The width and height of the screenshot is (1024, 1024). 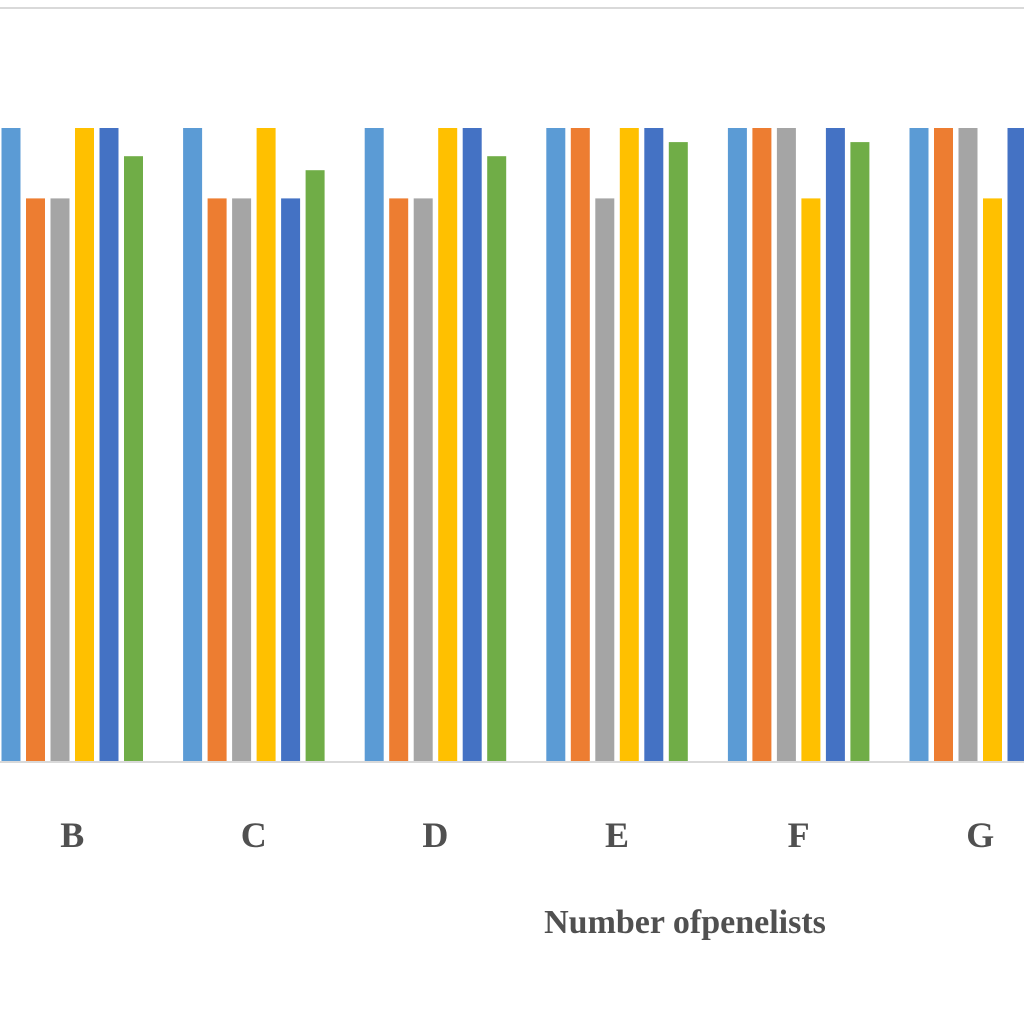 I want to click on x-tick-label-E: E, so click(x=617, y=835).